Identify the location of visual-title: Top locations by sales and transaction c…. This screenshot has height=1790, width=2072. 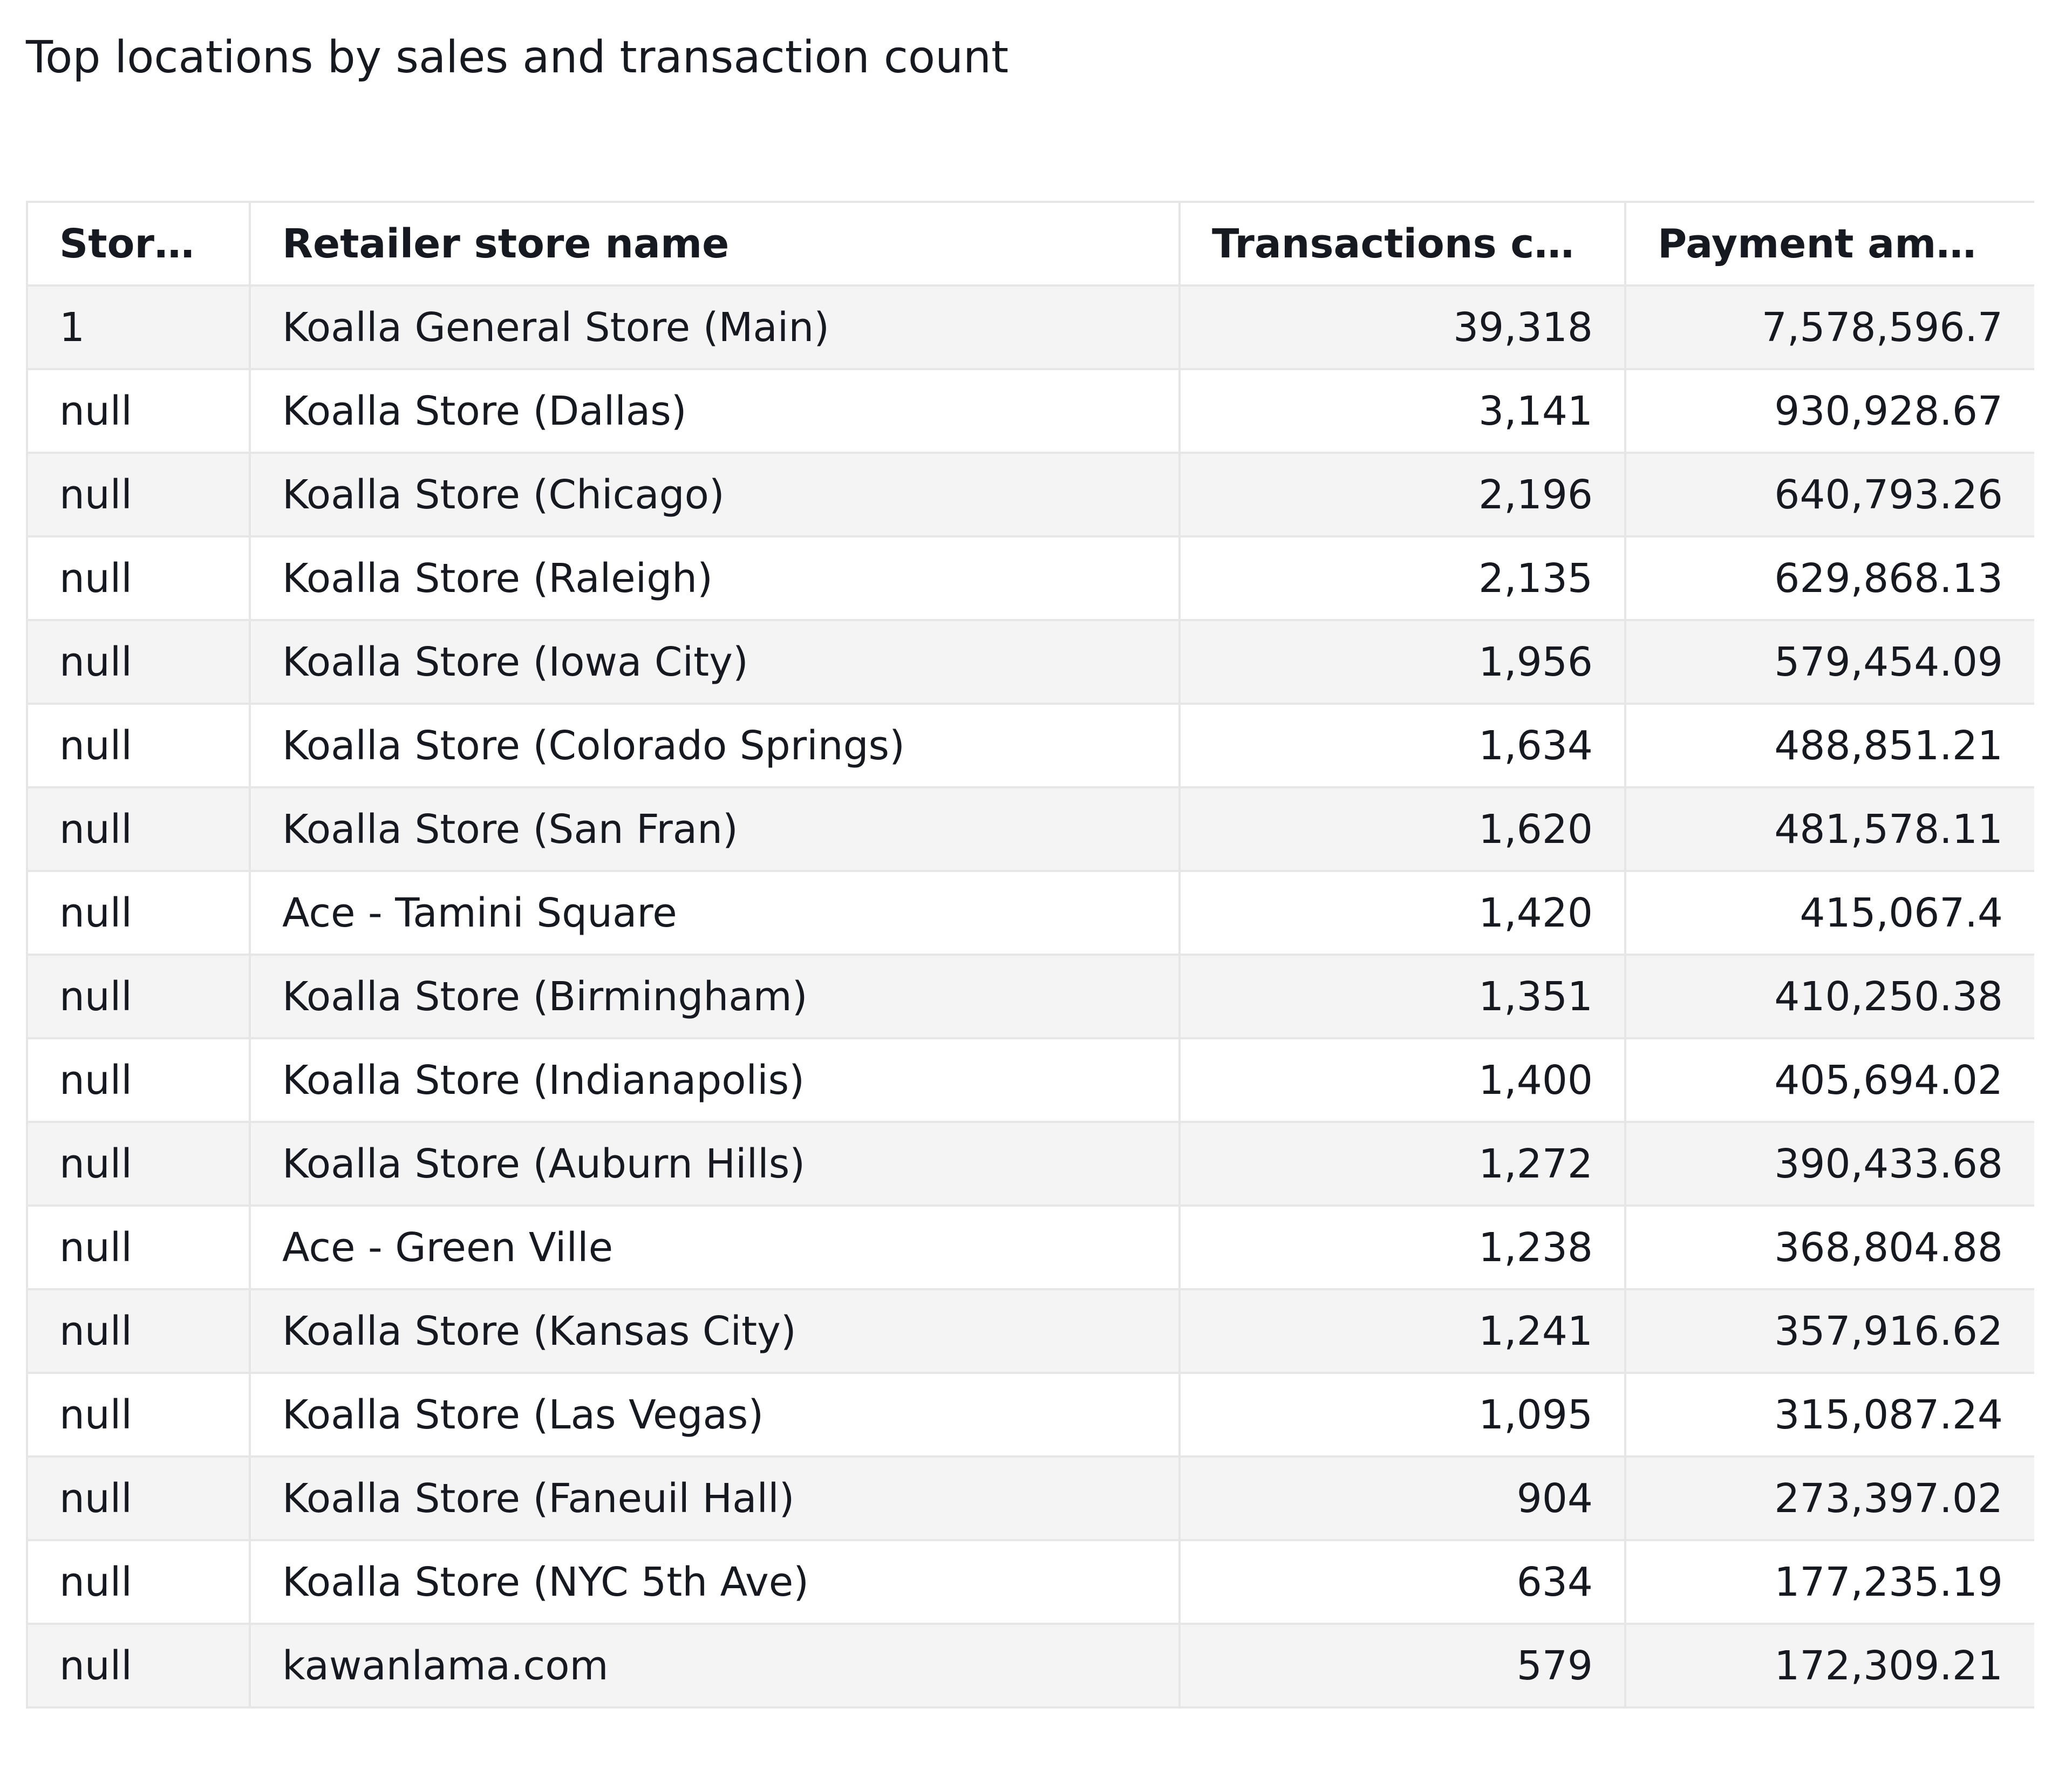
(517, 57).